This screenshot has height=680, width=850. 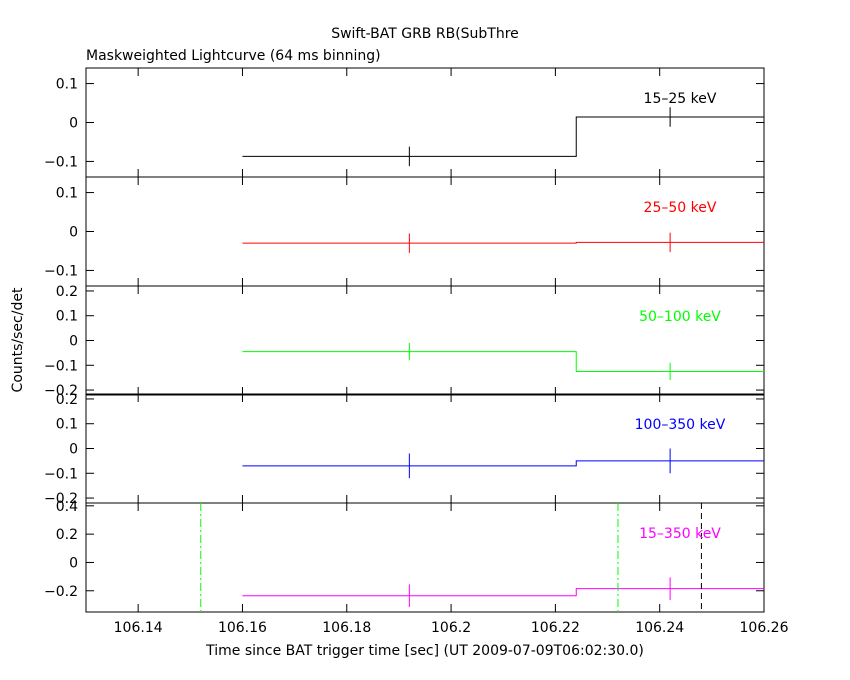 What do you see at coordinates (138, 628) in the screenshot?
I see `x-tick-label: 106.14` at bounding box center [138, 628].